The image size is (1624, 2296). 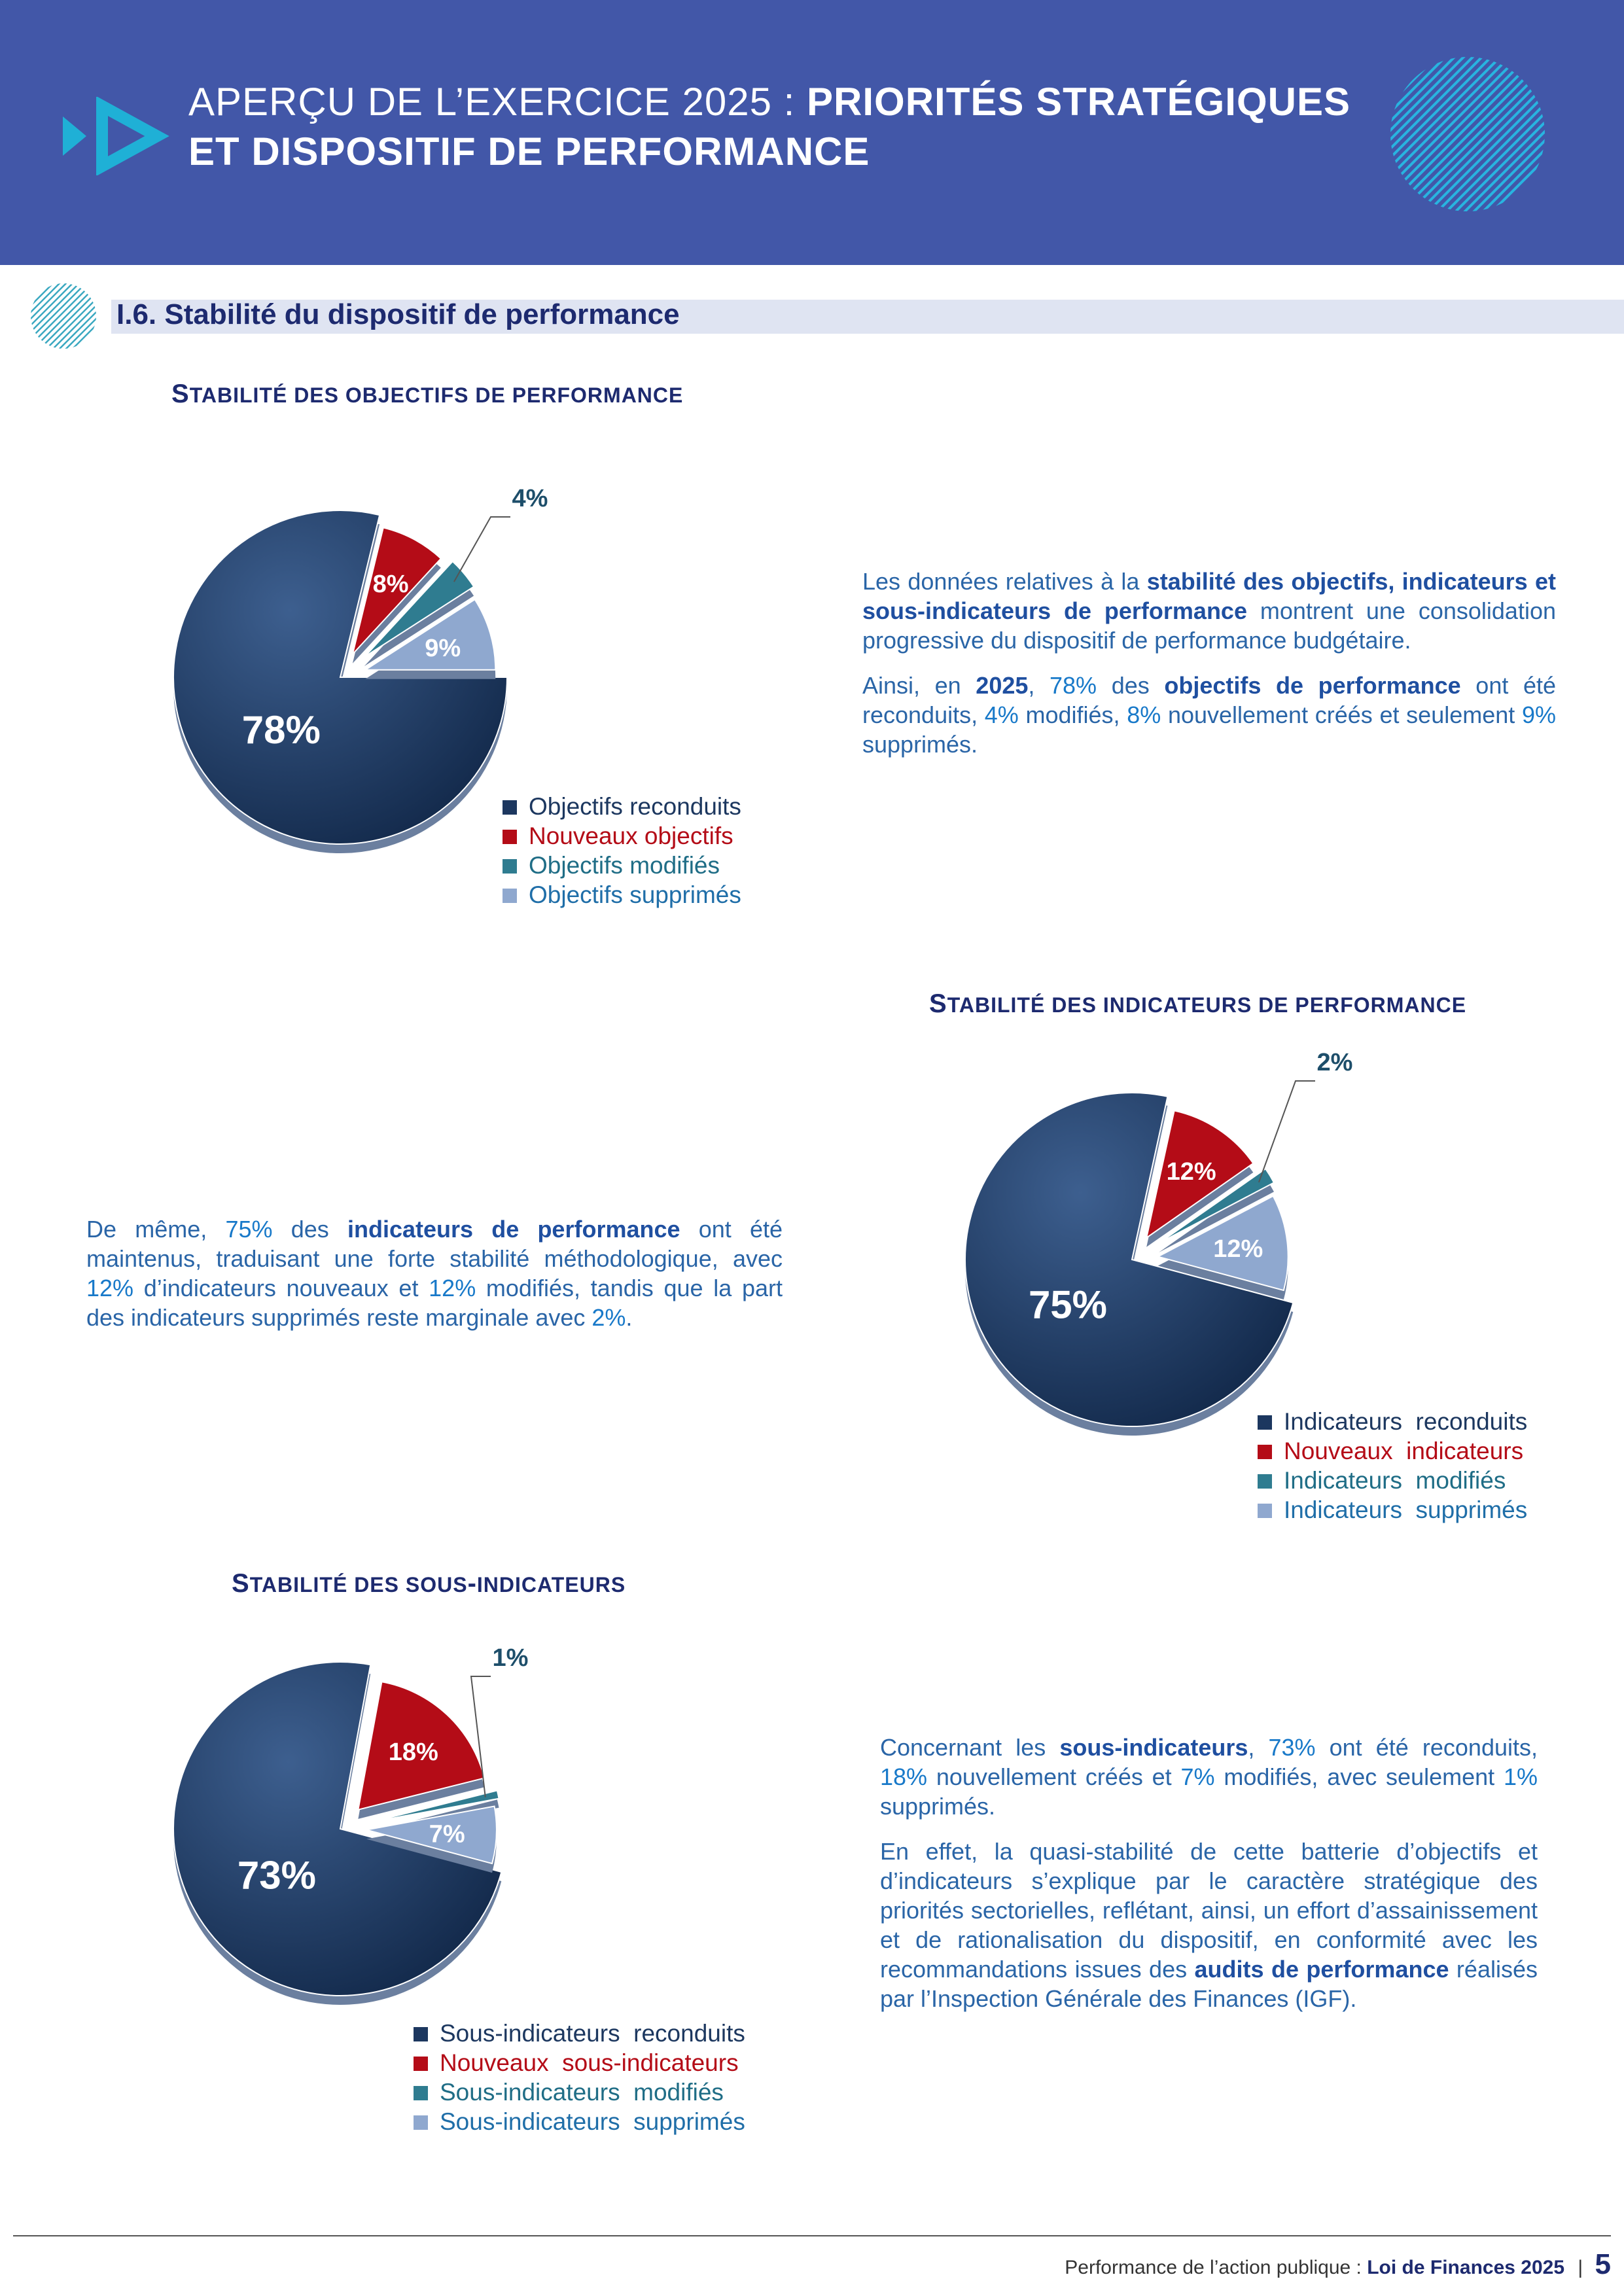 I want to click on paragraph-text-run: nouvellement créés et, so click(x=1054, y=1777).